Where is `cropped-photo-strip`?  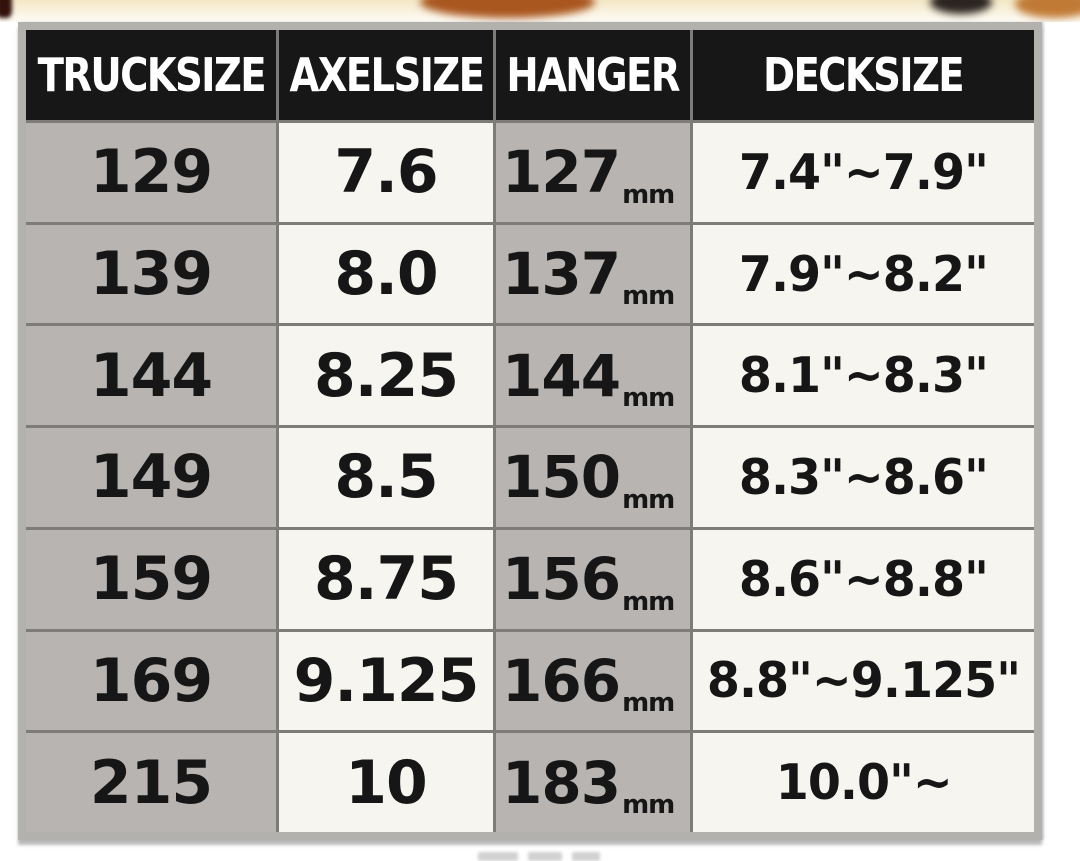 cropped-photo-strip is located at coordinates (540, 11).